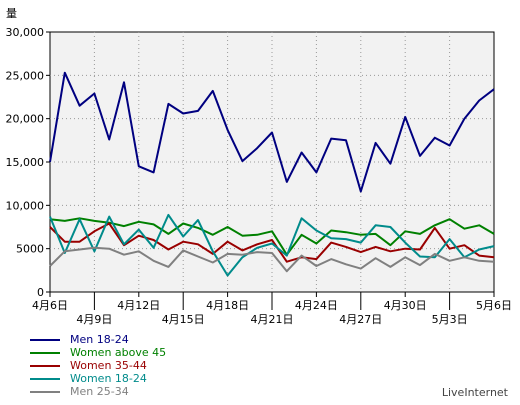 Image resolution: width=520 pixels, height=405 pixels. Describe the element at coordinates (50, 305) in the screenshot. I see `x-tick-label: 4月6日` at that location.